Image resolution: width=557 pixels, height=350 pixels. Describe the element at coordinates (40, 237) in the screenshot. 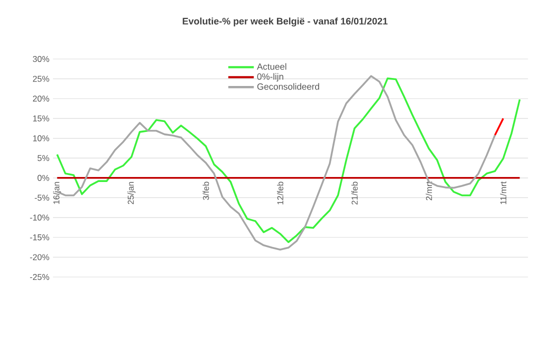

I see `y-tick-label: -15%` at that location.